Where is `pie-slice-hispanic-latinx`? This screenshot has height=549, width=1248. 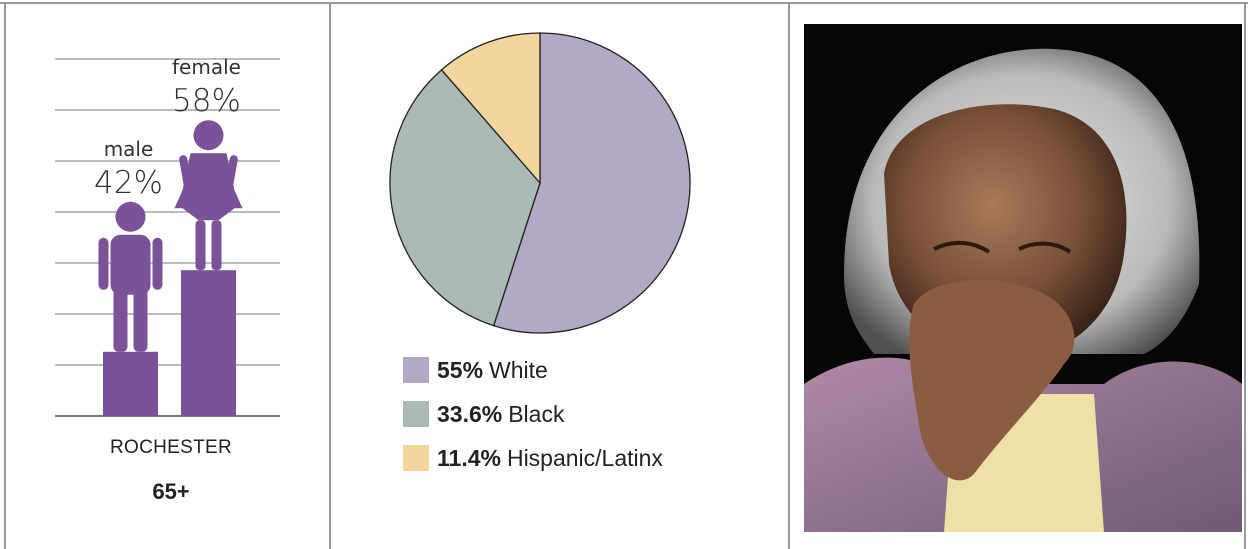
pie-slice-hispanic-latinx is located at coordinates (490, 108).